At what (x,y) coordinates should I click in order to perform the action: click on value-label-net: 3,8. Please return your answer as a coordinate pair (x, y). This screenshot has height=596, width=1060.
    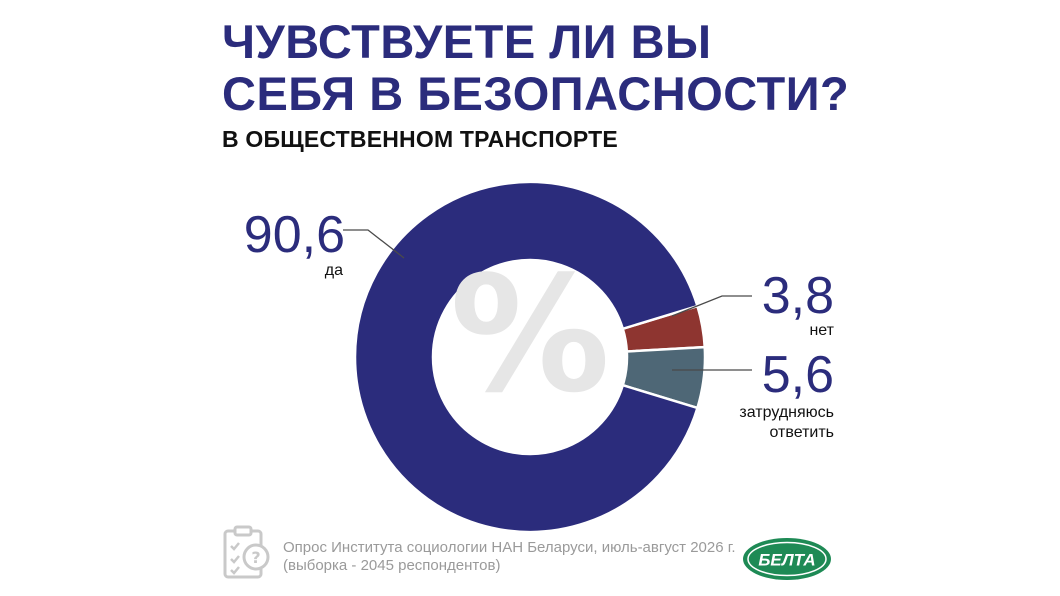
    Looking at the image, I should click on (798, 296).